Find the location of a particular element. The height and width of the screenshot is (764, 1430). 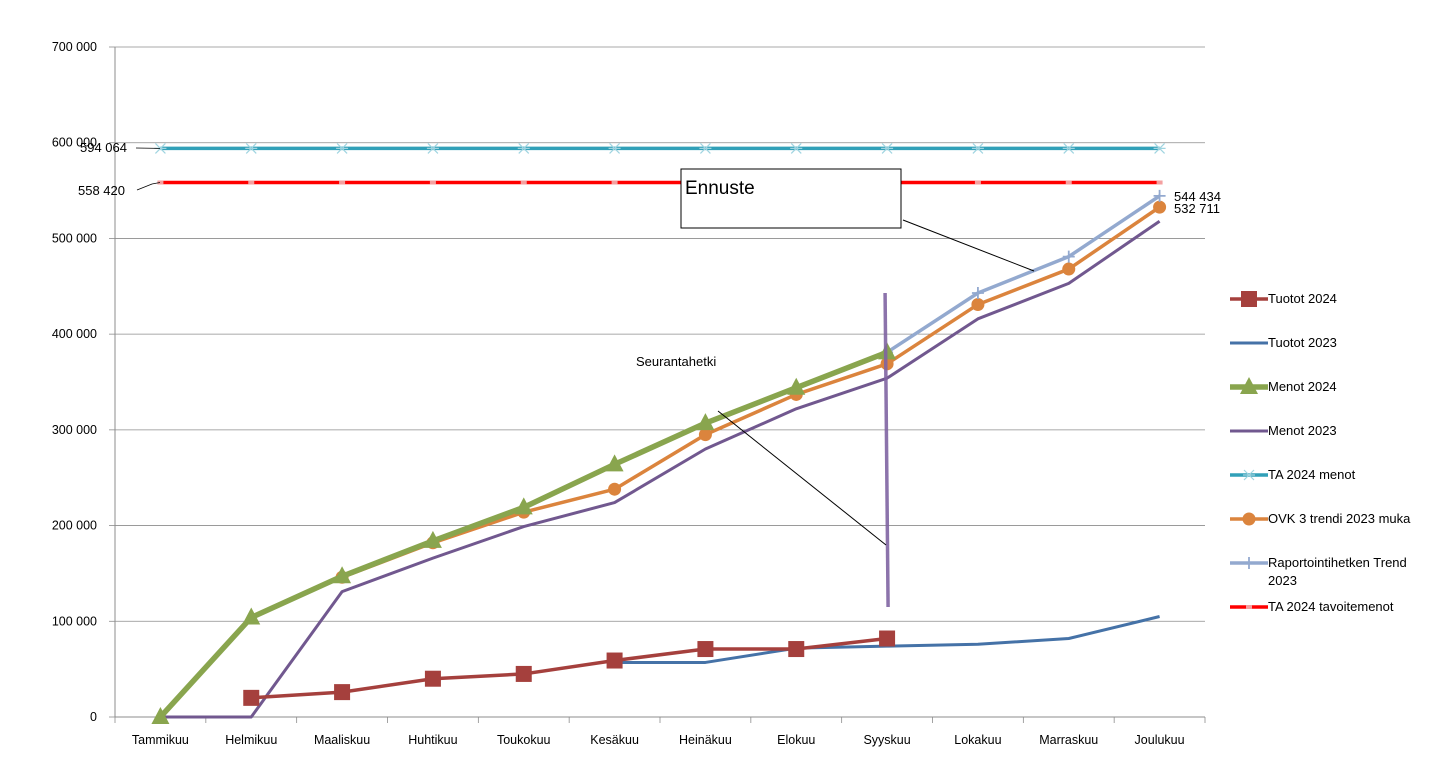

data-label-594064: 594 064 is located at coordinates (103, 147).